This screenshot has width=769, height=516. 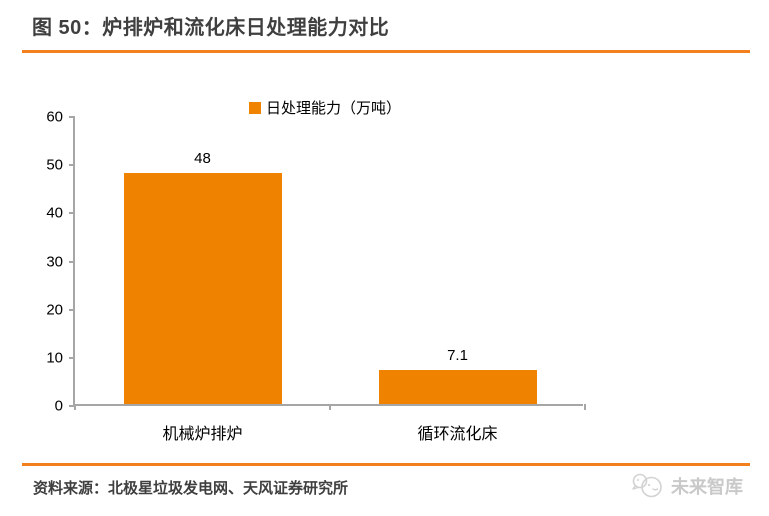 What do you see at coordinates (58, 406) in the screenshot?
I see `y-axis-tick-label: 0` at bounding box center [58, 406].